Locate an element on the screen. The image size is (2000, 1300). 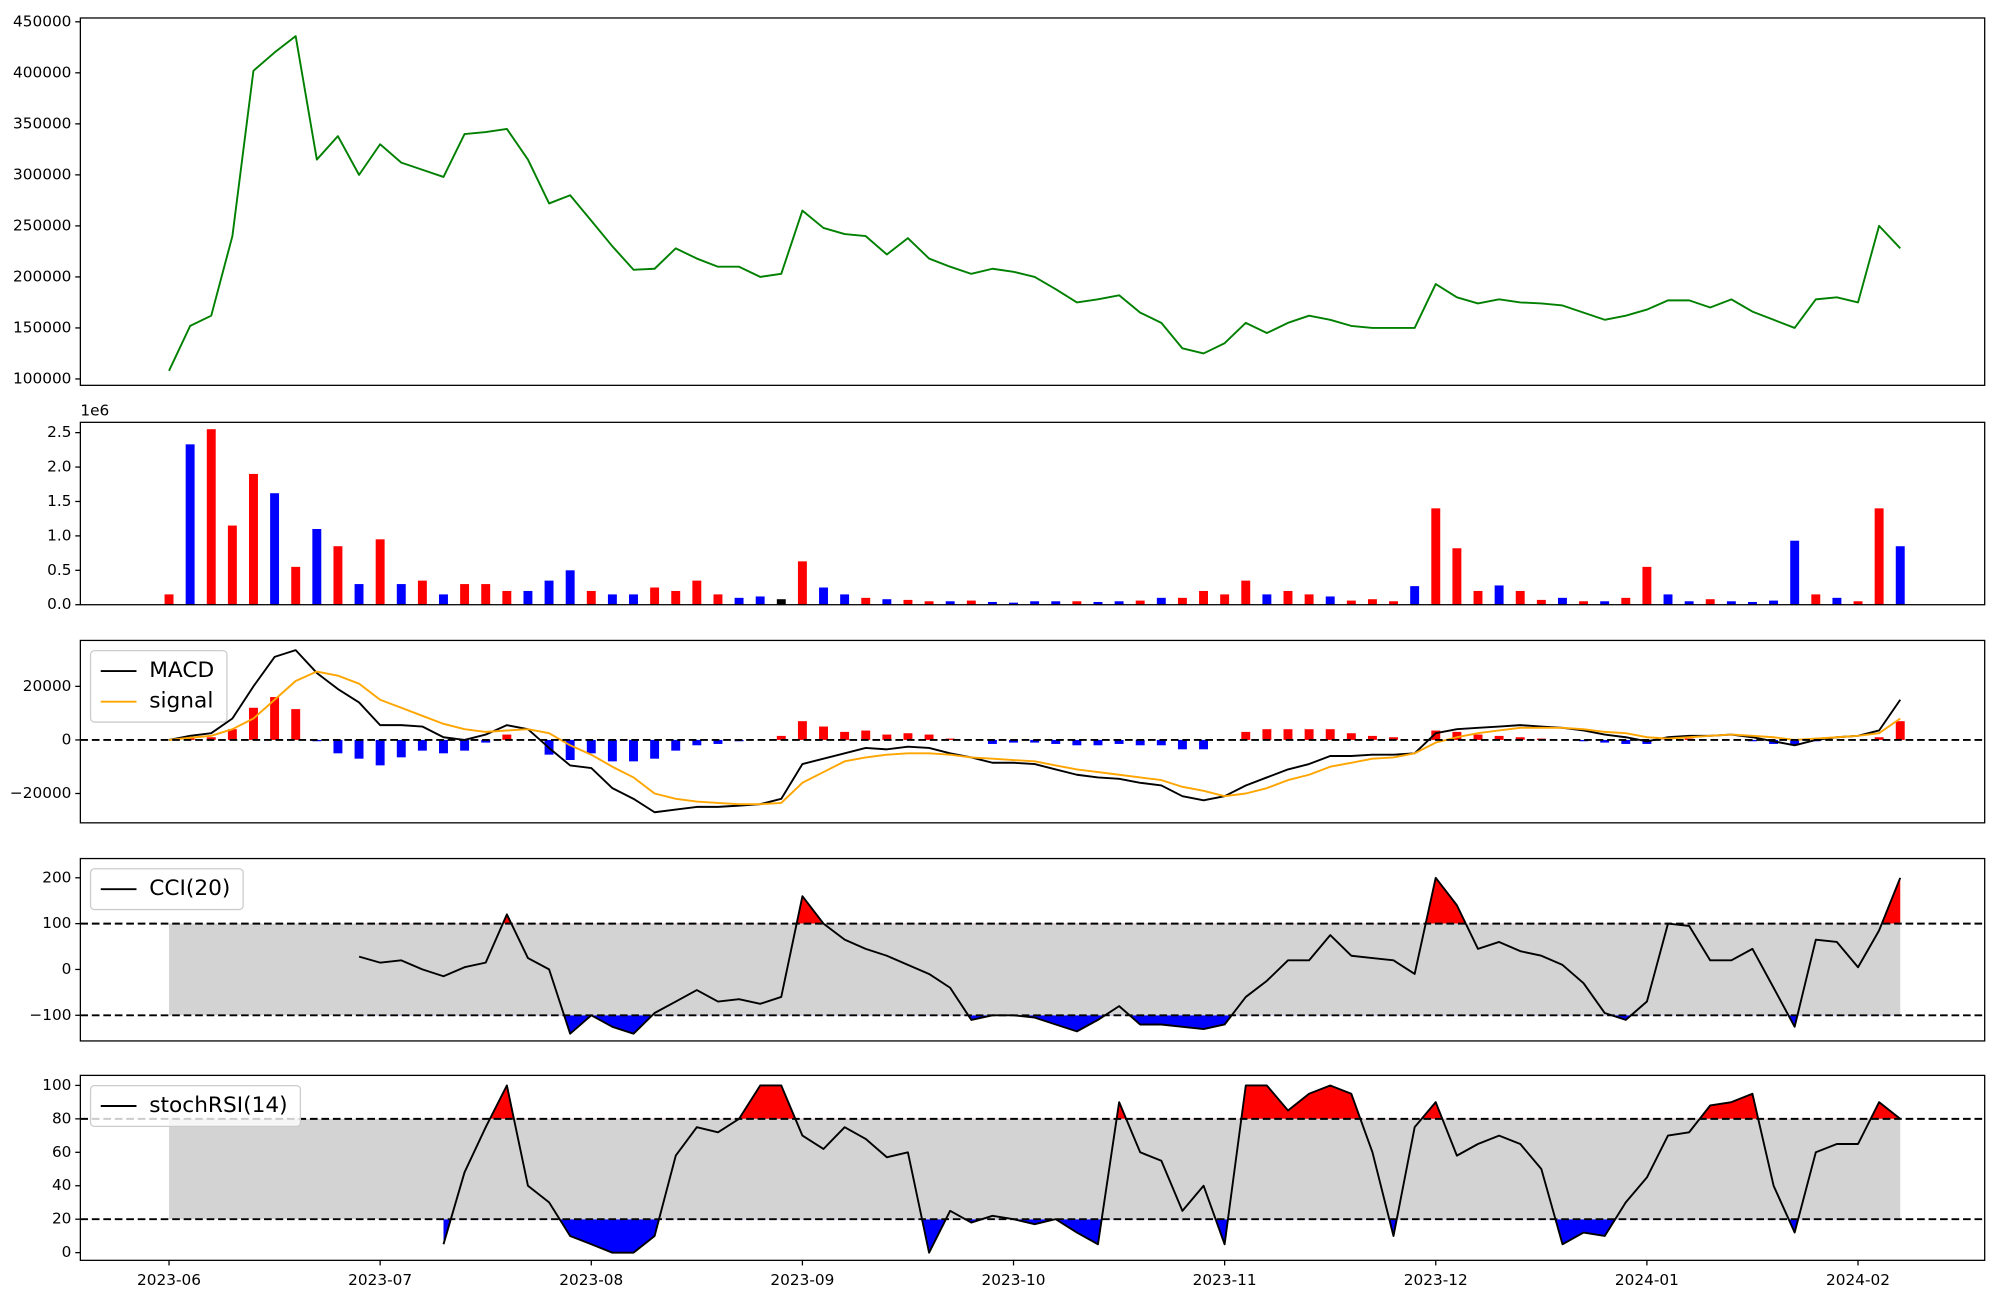
y-tick-label: 0.0 is located at coordinates (59, 604).